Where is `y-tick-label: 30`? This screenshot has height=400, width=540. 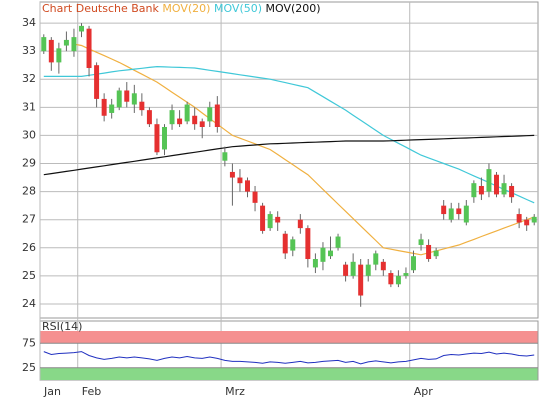 y-tick-label: 30 is located at coordinates (29, 134).